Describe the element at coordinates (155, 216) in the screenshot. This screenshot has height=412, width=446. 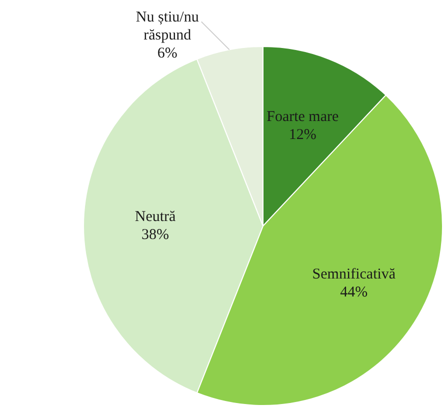
I see `slice-label: Neutră` at that location.